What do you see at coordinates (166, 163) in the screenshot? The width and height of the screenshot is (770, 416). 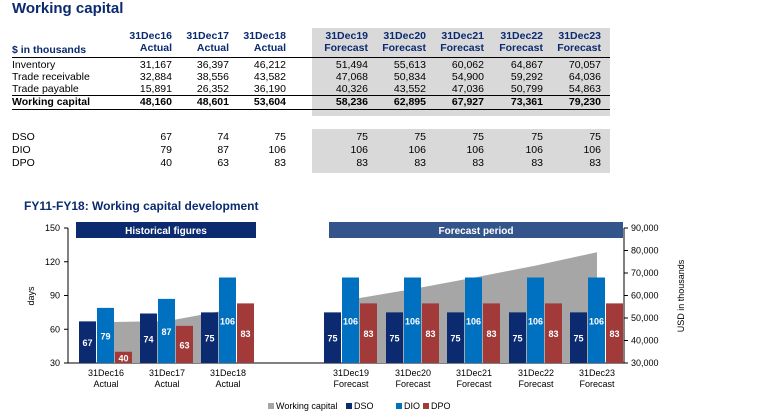 I see `cell-value: 40` at bounding box center [166, 163].